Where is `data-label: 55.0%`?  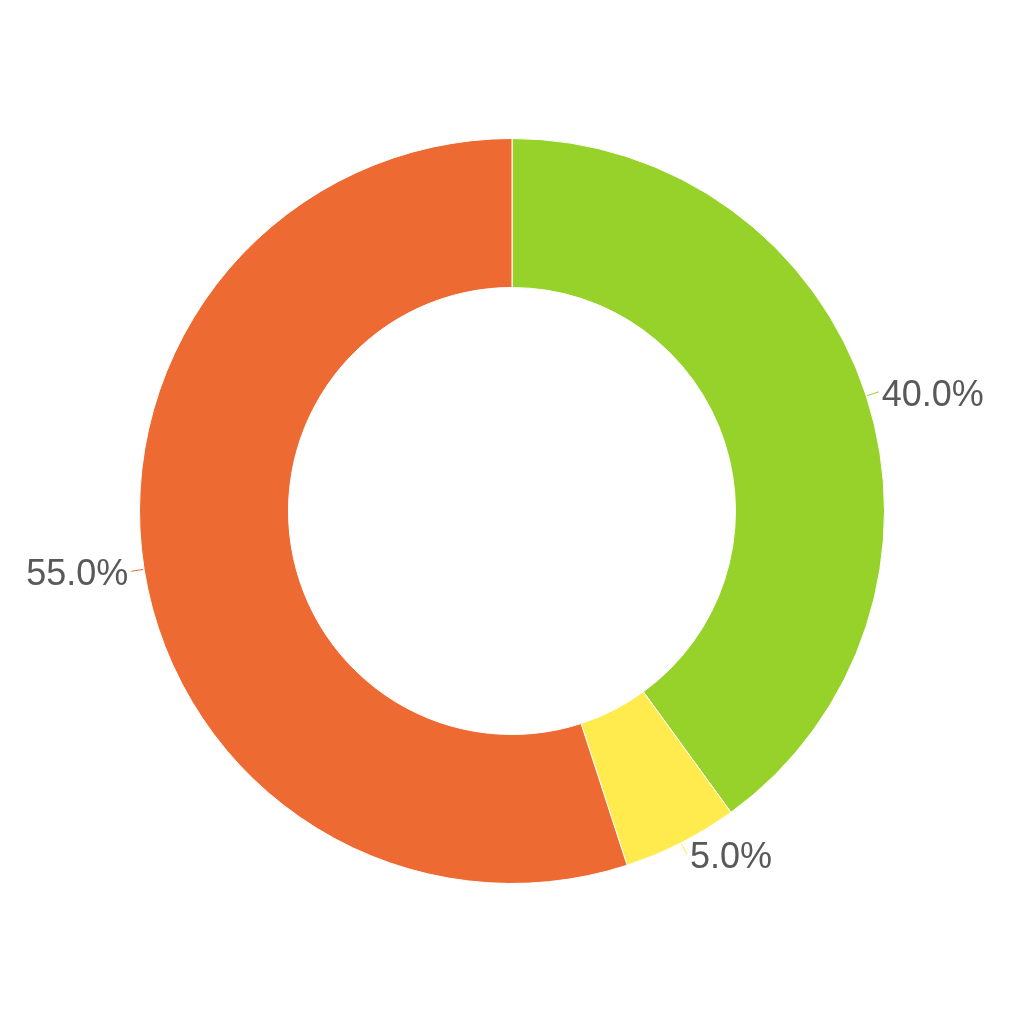 data-label: 55.0% is located at coordinates (77, 573).